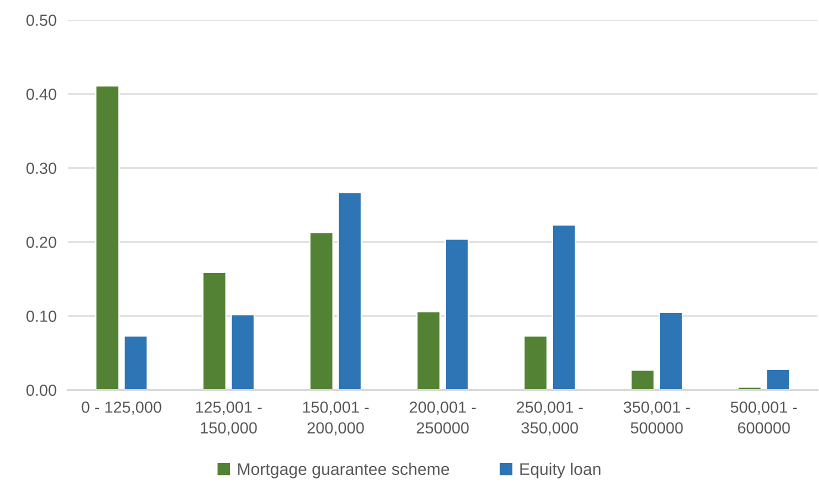 This screenshot has height=495, width=819. Describe the element at coordinates (443, 418) in the screenshot. I see `x-tick-label: 200,001 - 250000` at that location.